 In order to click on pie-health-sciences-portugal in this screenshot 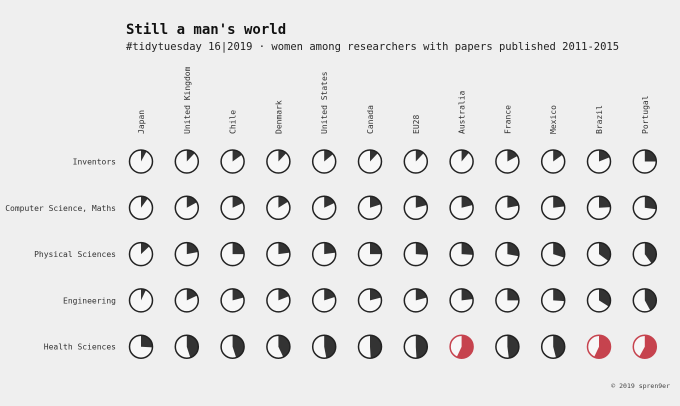, I will do `click(645, 346)`.